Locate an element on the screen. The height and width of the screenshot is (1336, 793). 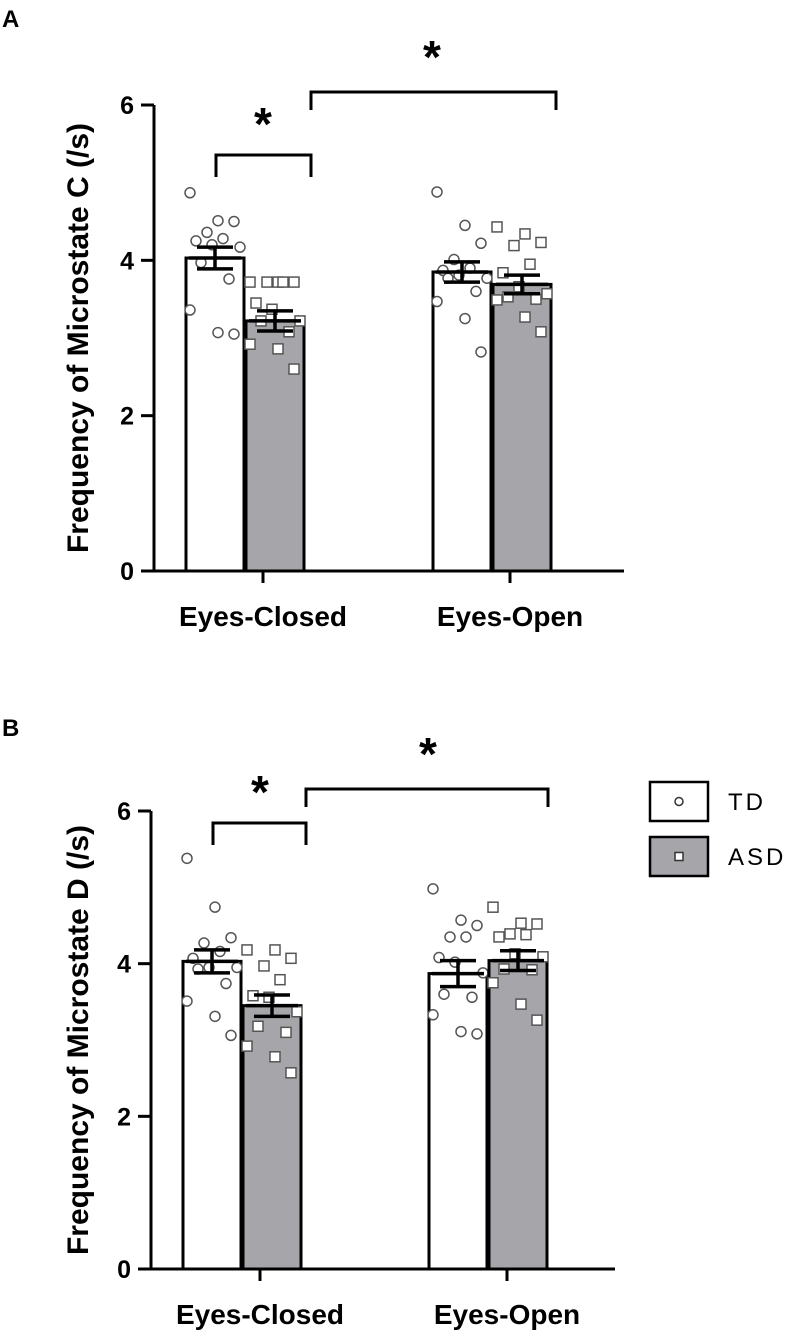
legend-label: ASD is located at coordinates (757, 857).